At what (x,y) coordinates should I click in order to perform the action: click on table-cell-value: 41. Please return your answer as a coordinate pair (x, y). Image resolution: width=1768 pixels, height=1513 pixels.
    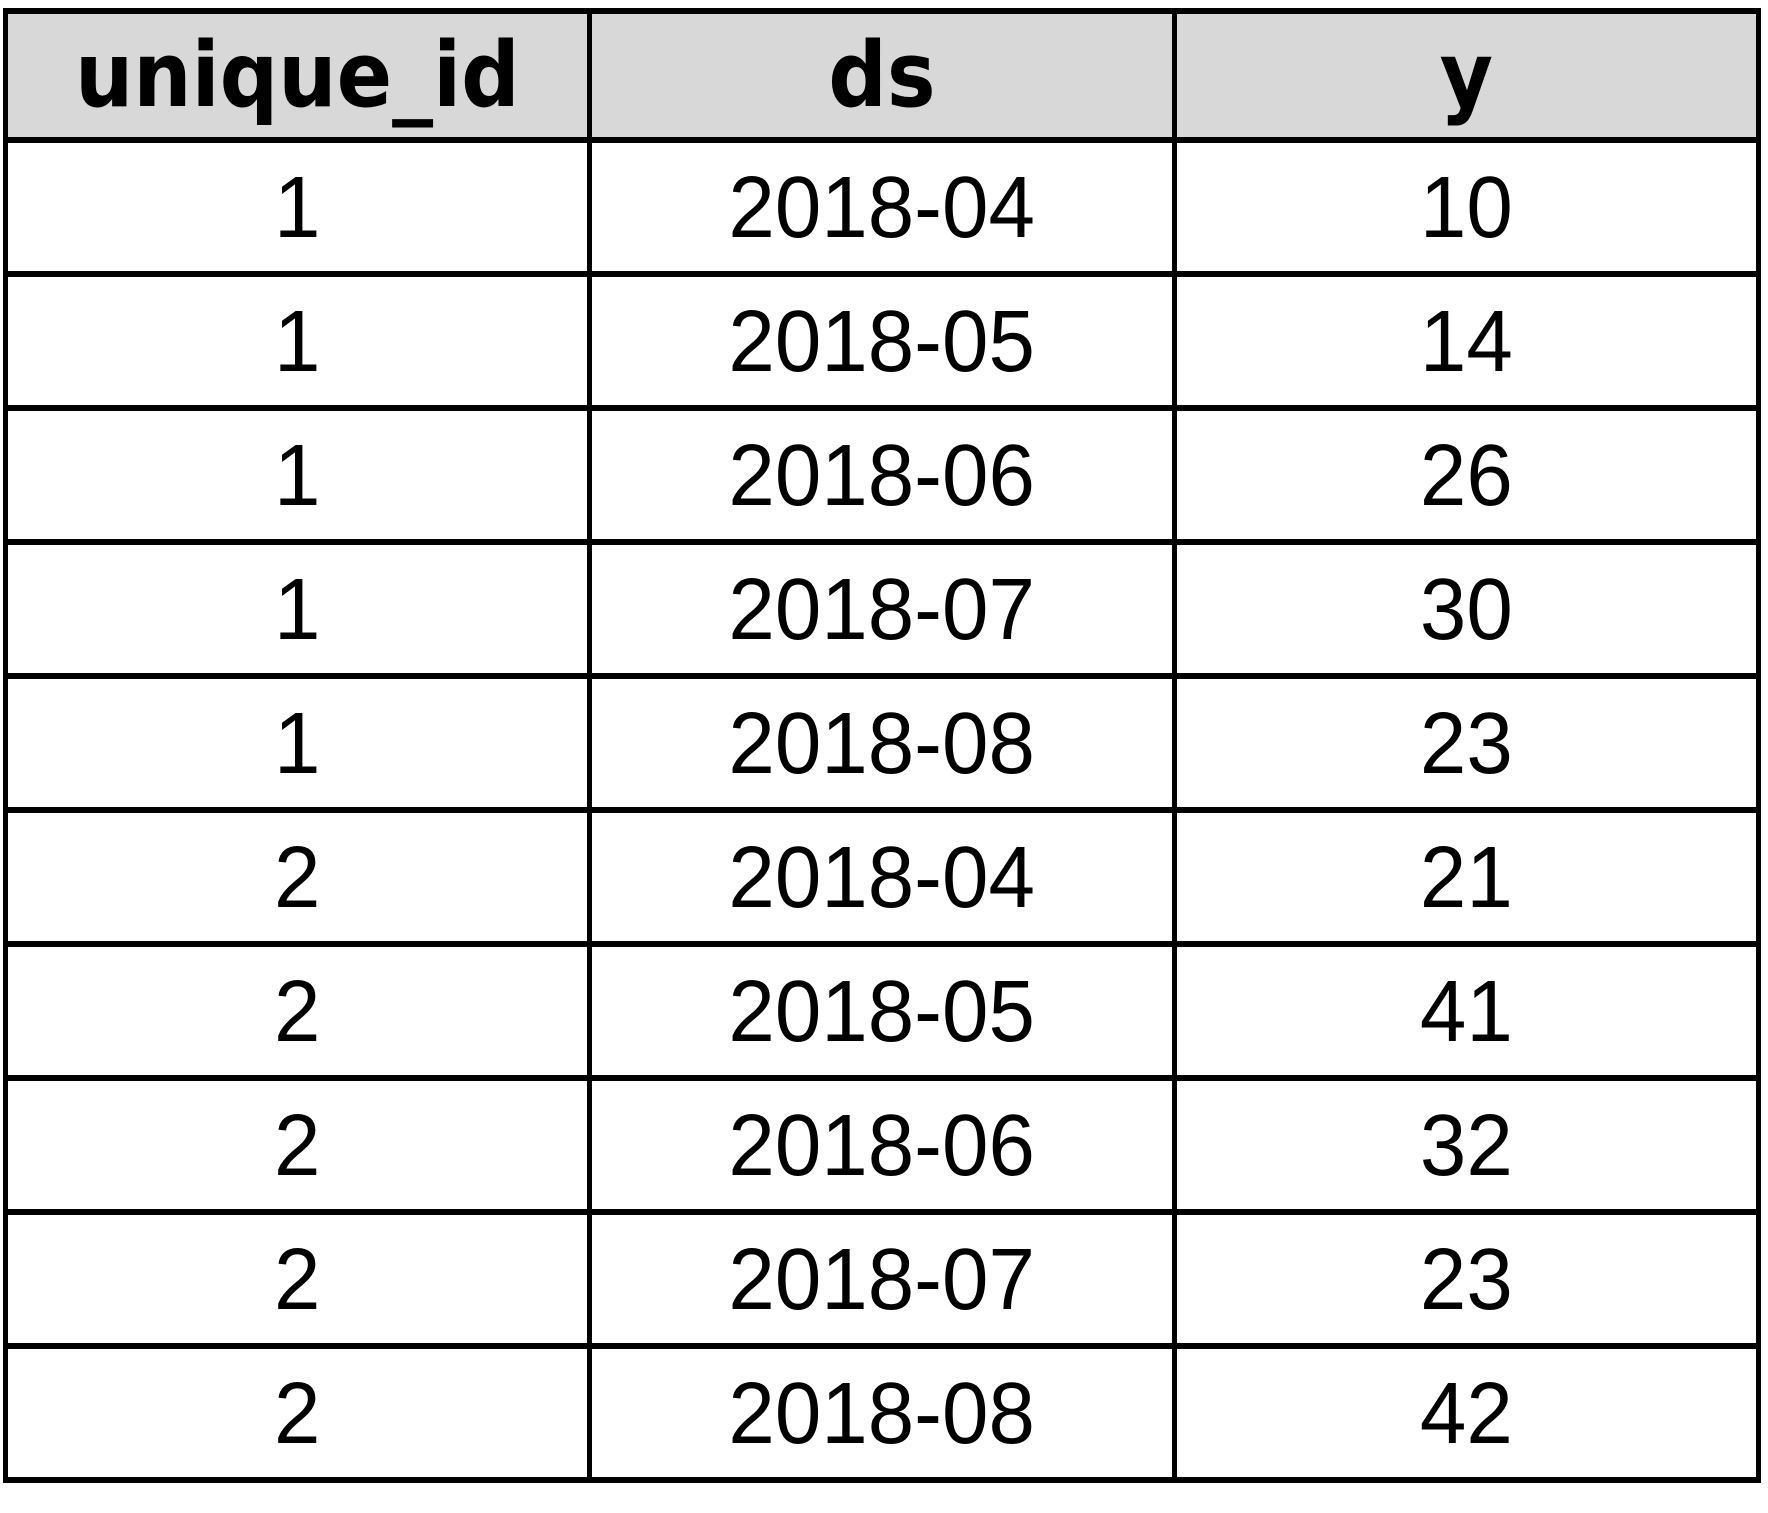
    Looking at the image, I should click on (1466, 1011).